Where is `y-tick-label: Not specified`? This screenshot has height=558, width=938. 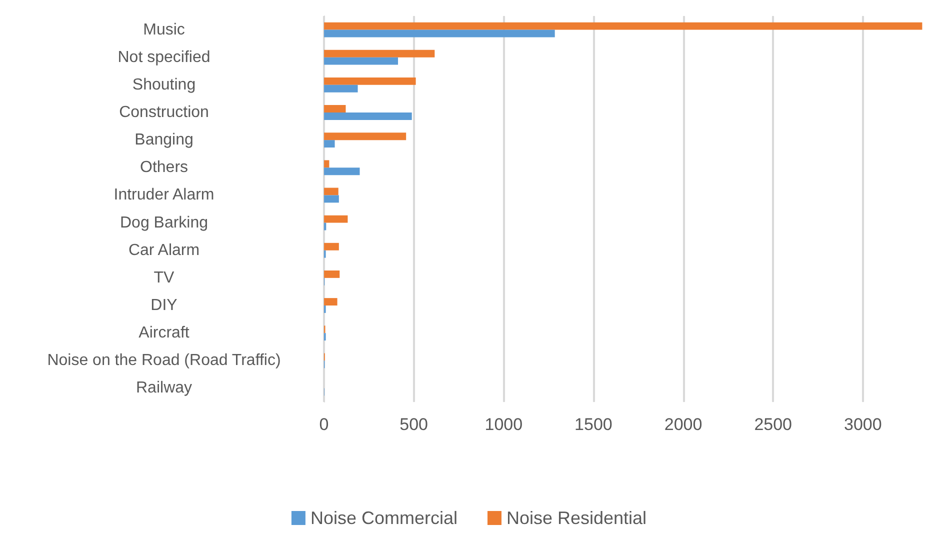 y-tick-label: Not specified is located at coordinates (164, 57).